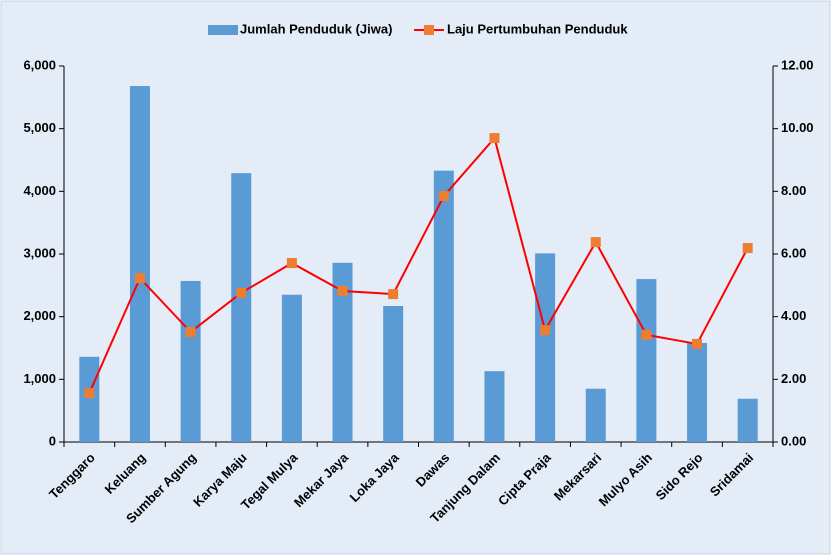 The width and height of the screenshot is (831, 555). I want to click on y2-tick-label: 2.00, so click(793, 378).